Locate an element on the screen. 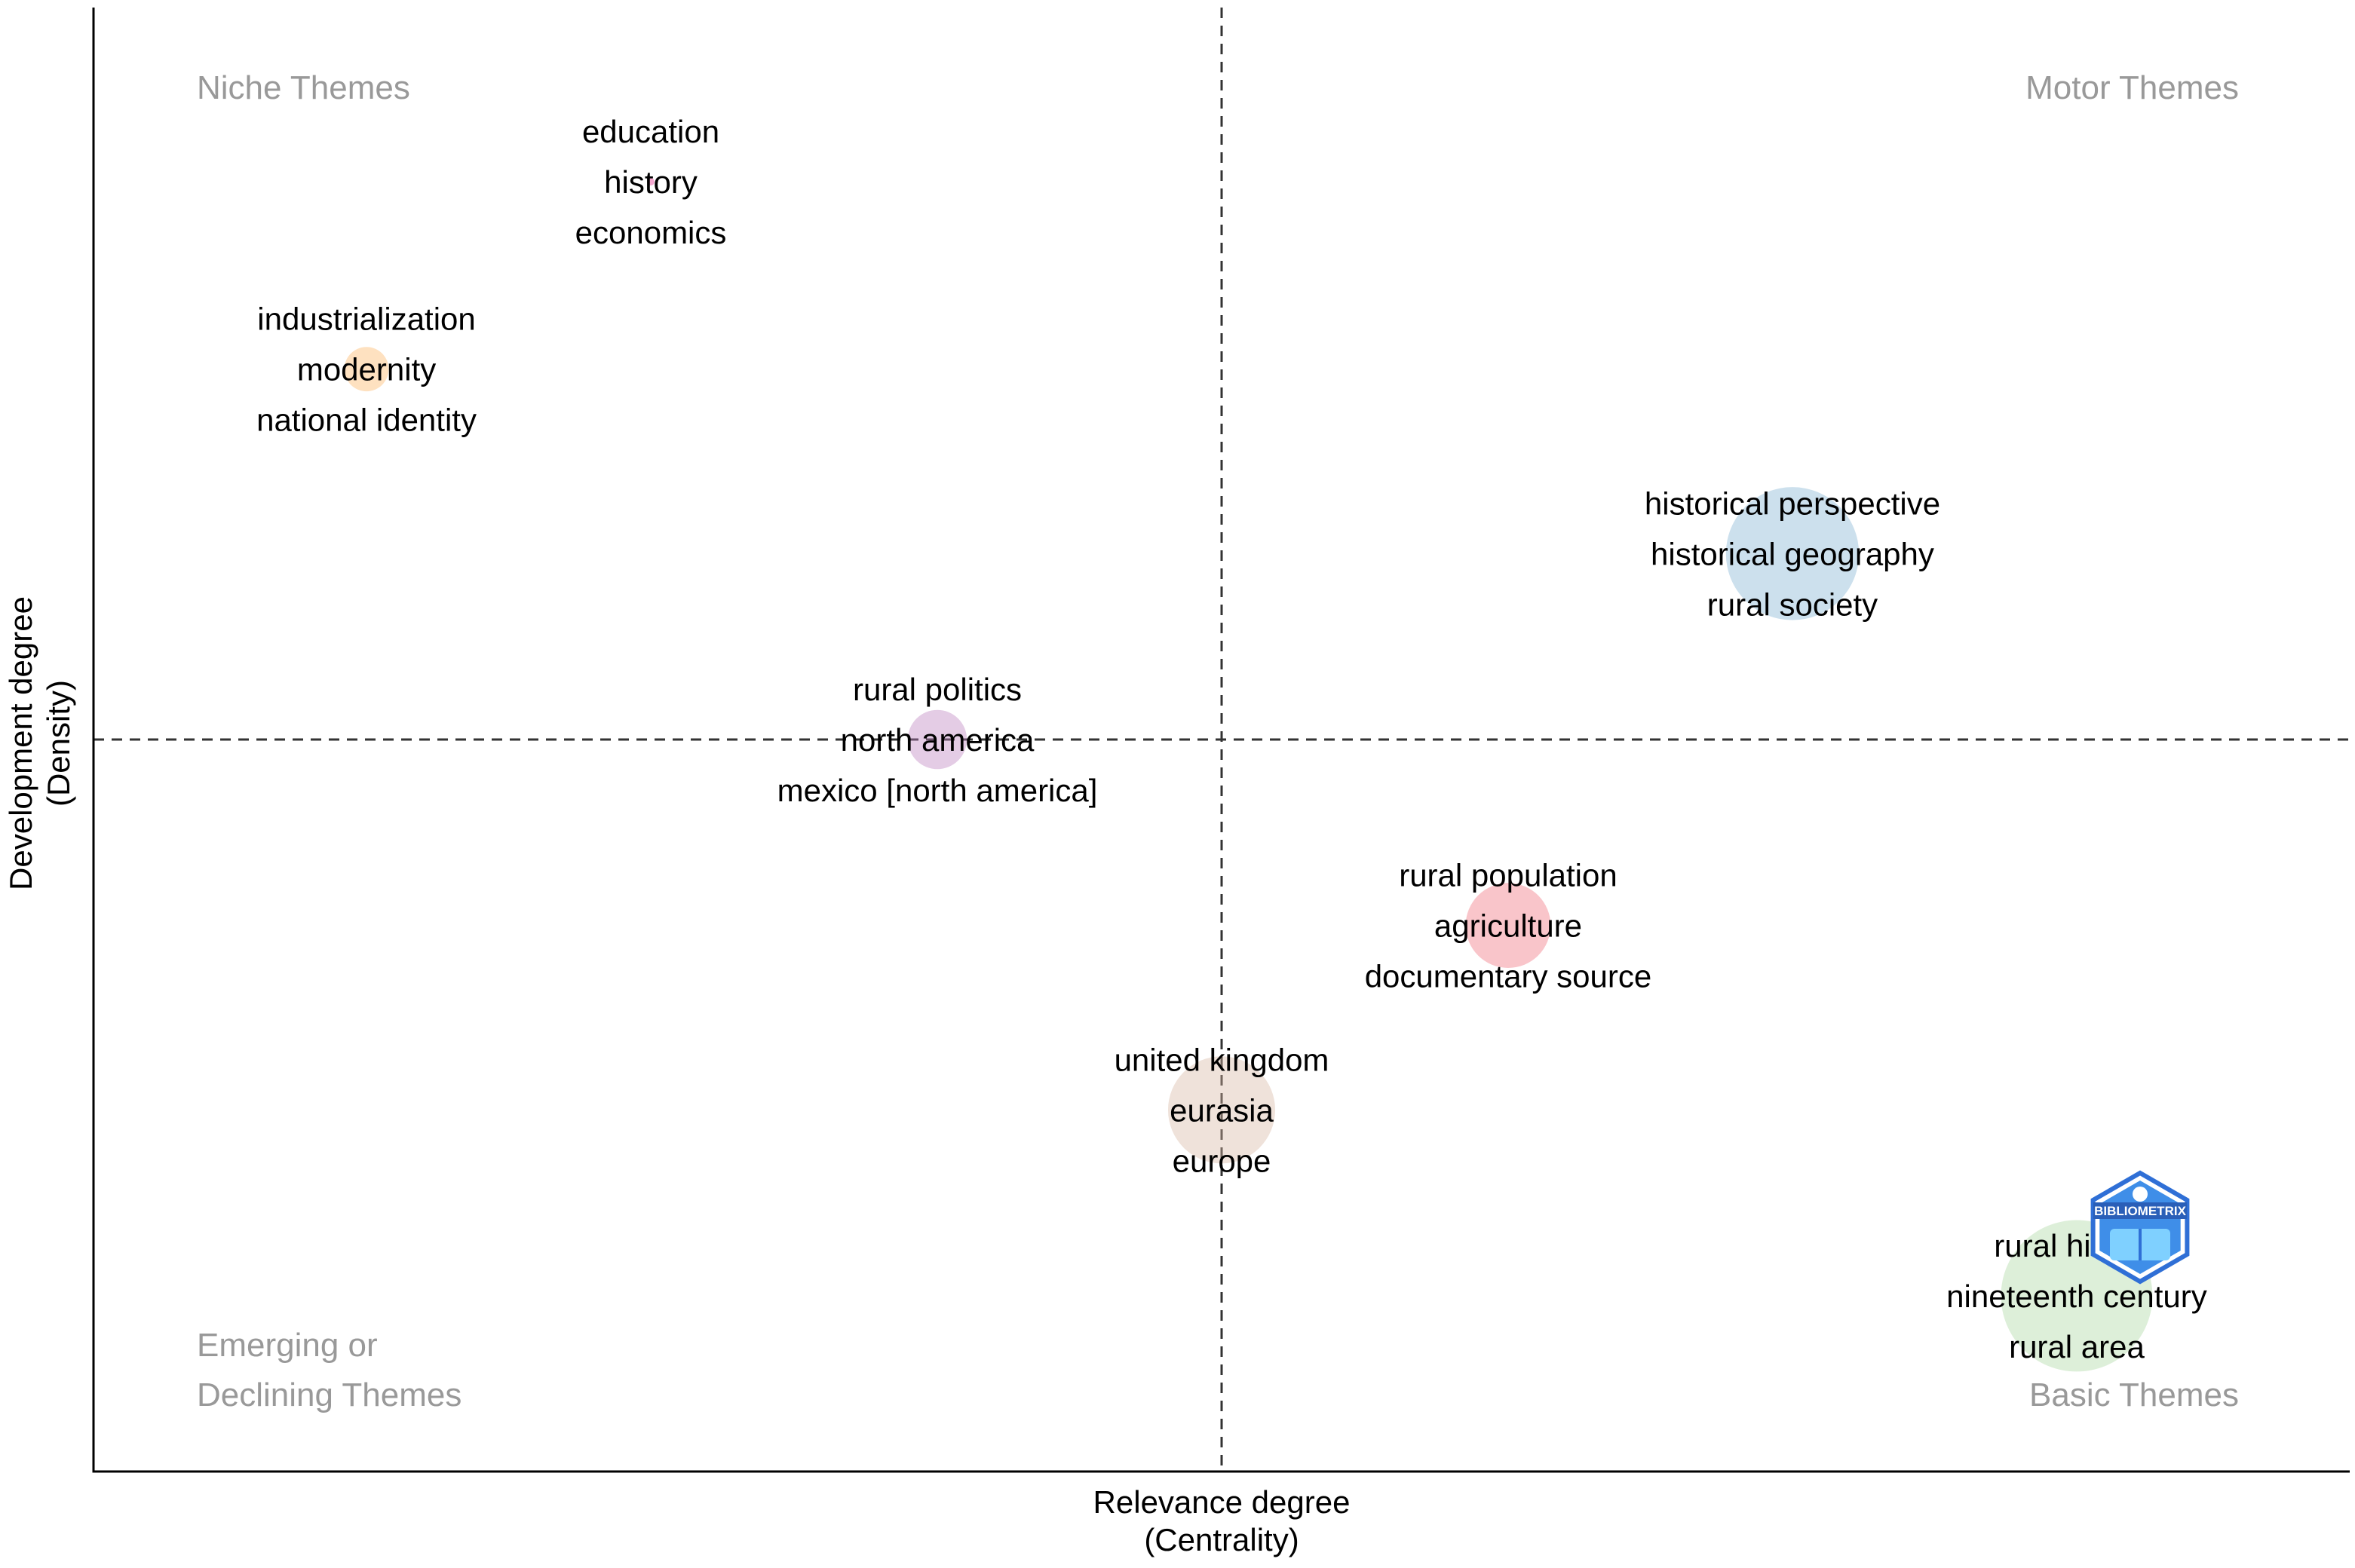 The image size is (2355, 1568). theme-keyword-label: historical geography is located at coordinates (1792, 553).